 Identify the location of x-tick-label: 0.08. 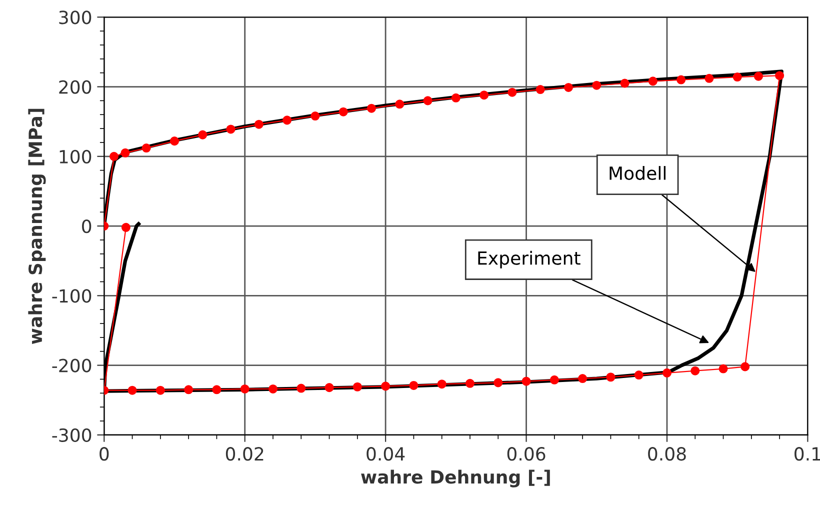
(667, 454).